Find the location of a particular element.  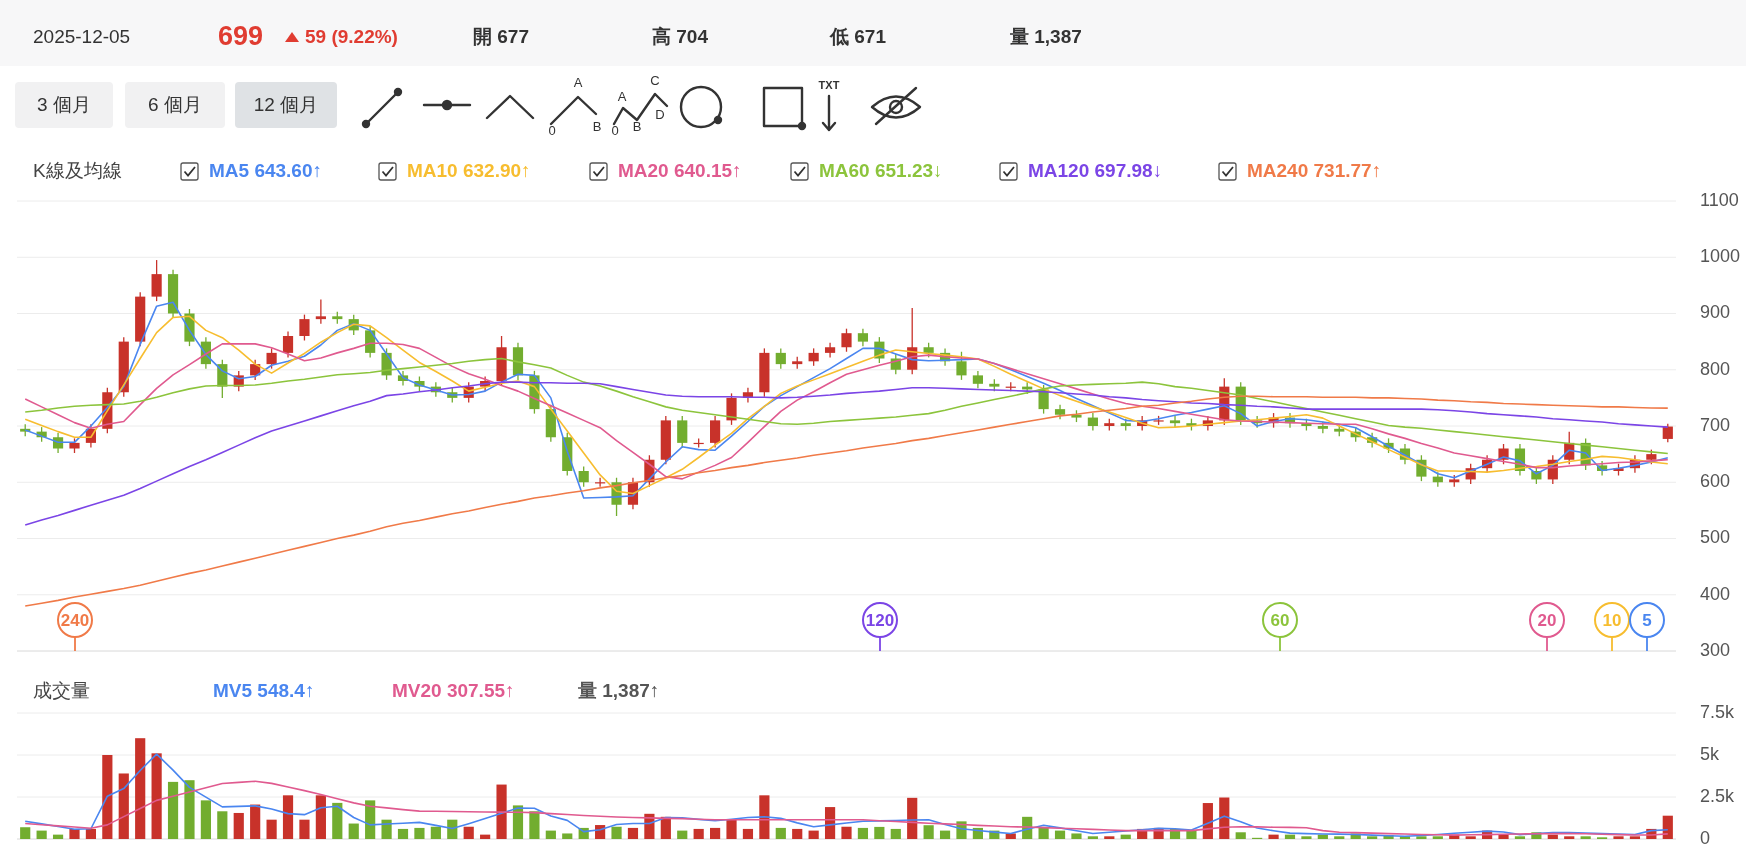

y-tick-label: 400 is located at coordinates (1715, 593).